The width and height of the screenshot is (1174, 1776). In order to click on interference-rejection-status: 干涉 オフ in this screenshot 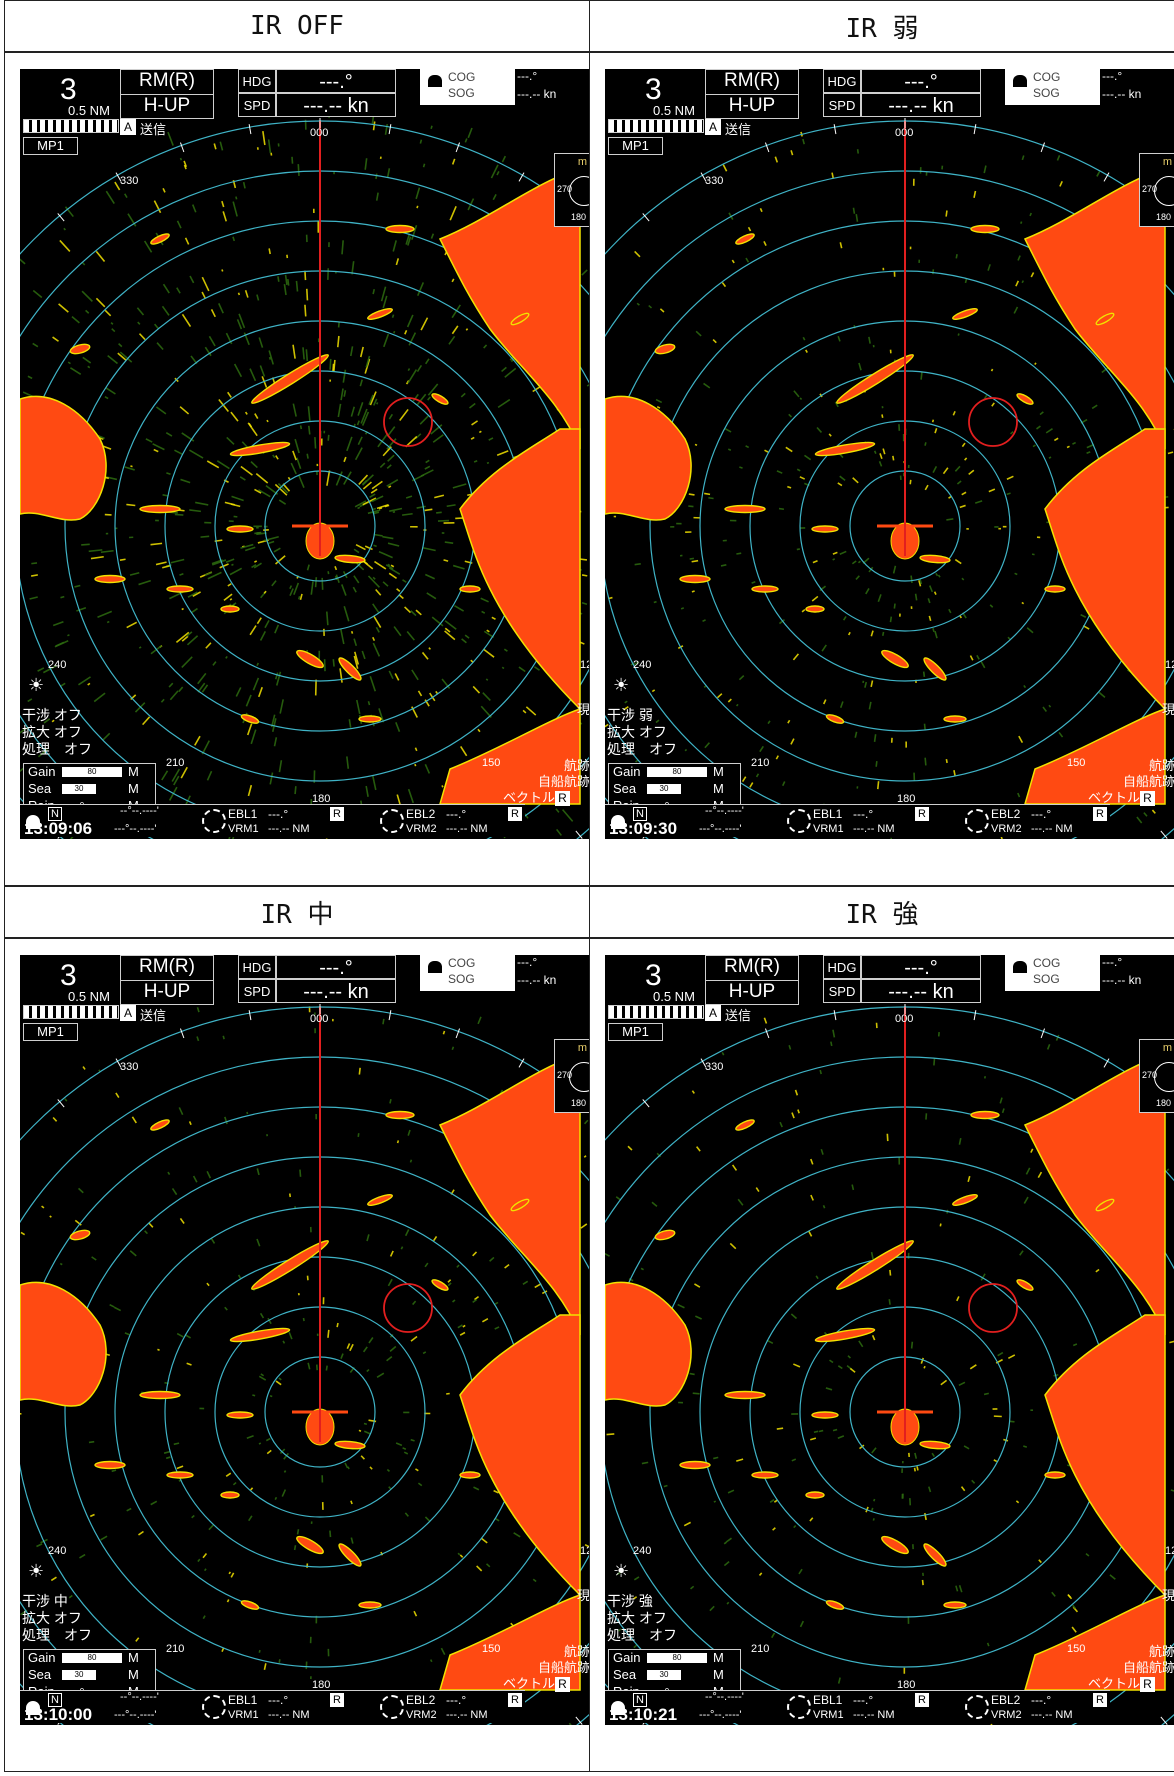, I will do `click(52, 715)`.